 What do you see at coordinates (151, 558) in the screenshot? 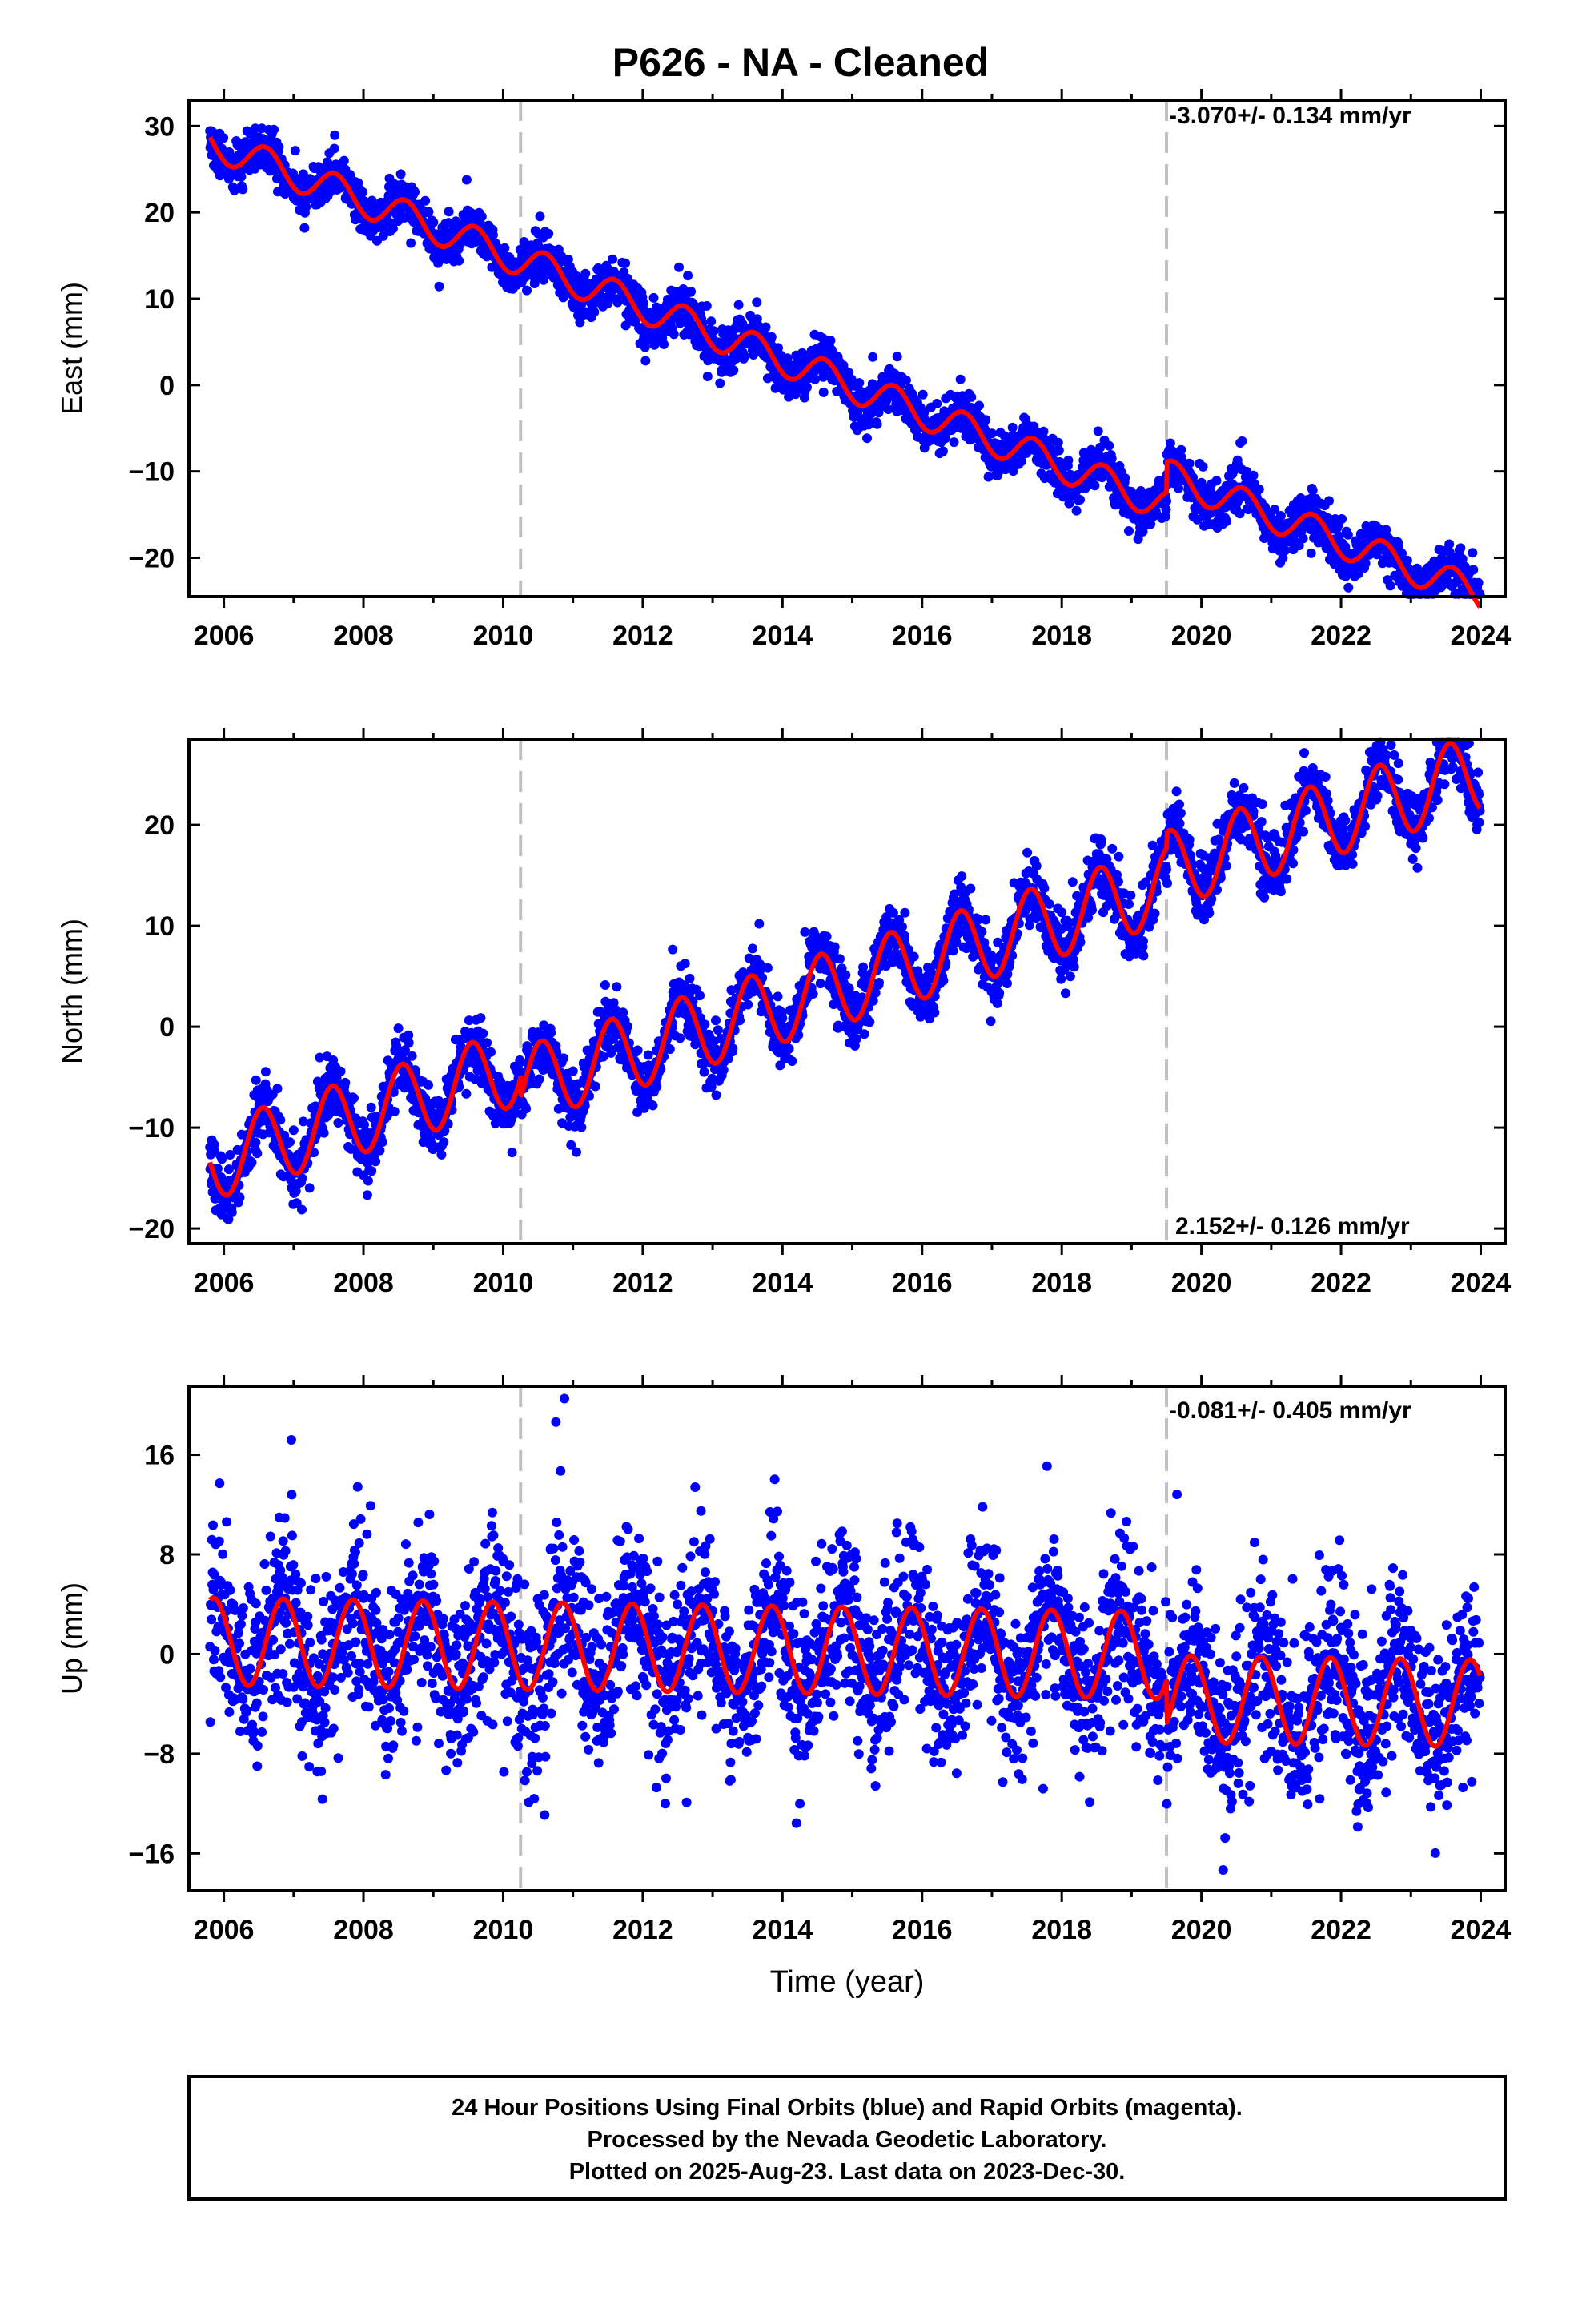
I see `east-y-tick-label: −20` at bounding box center [151, 558].